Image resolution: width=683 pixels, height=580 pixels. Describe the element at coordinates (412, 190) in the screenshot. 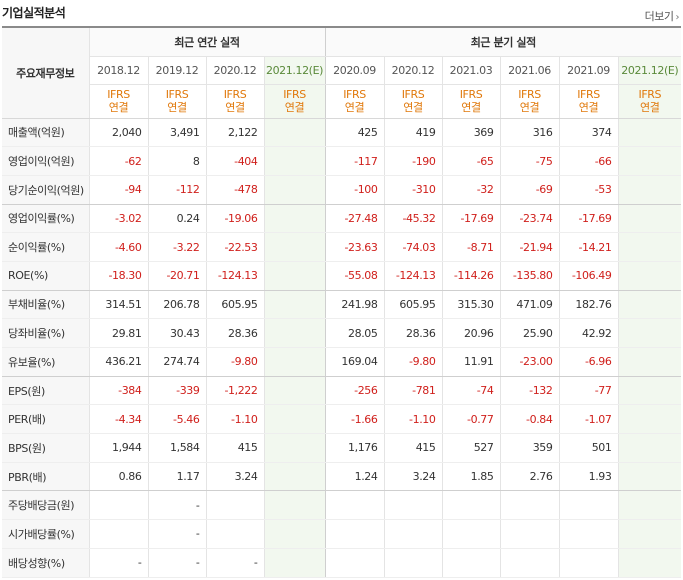

I see `value-cell: -310` at that location.